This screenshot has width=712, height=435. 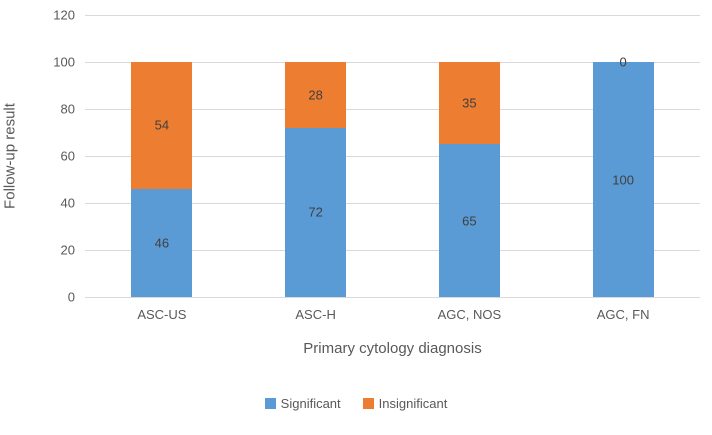 I want to click on y-tick-label: 40, so click(x=67, y=203).